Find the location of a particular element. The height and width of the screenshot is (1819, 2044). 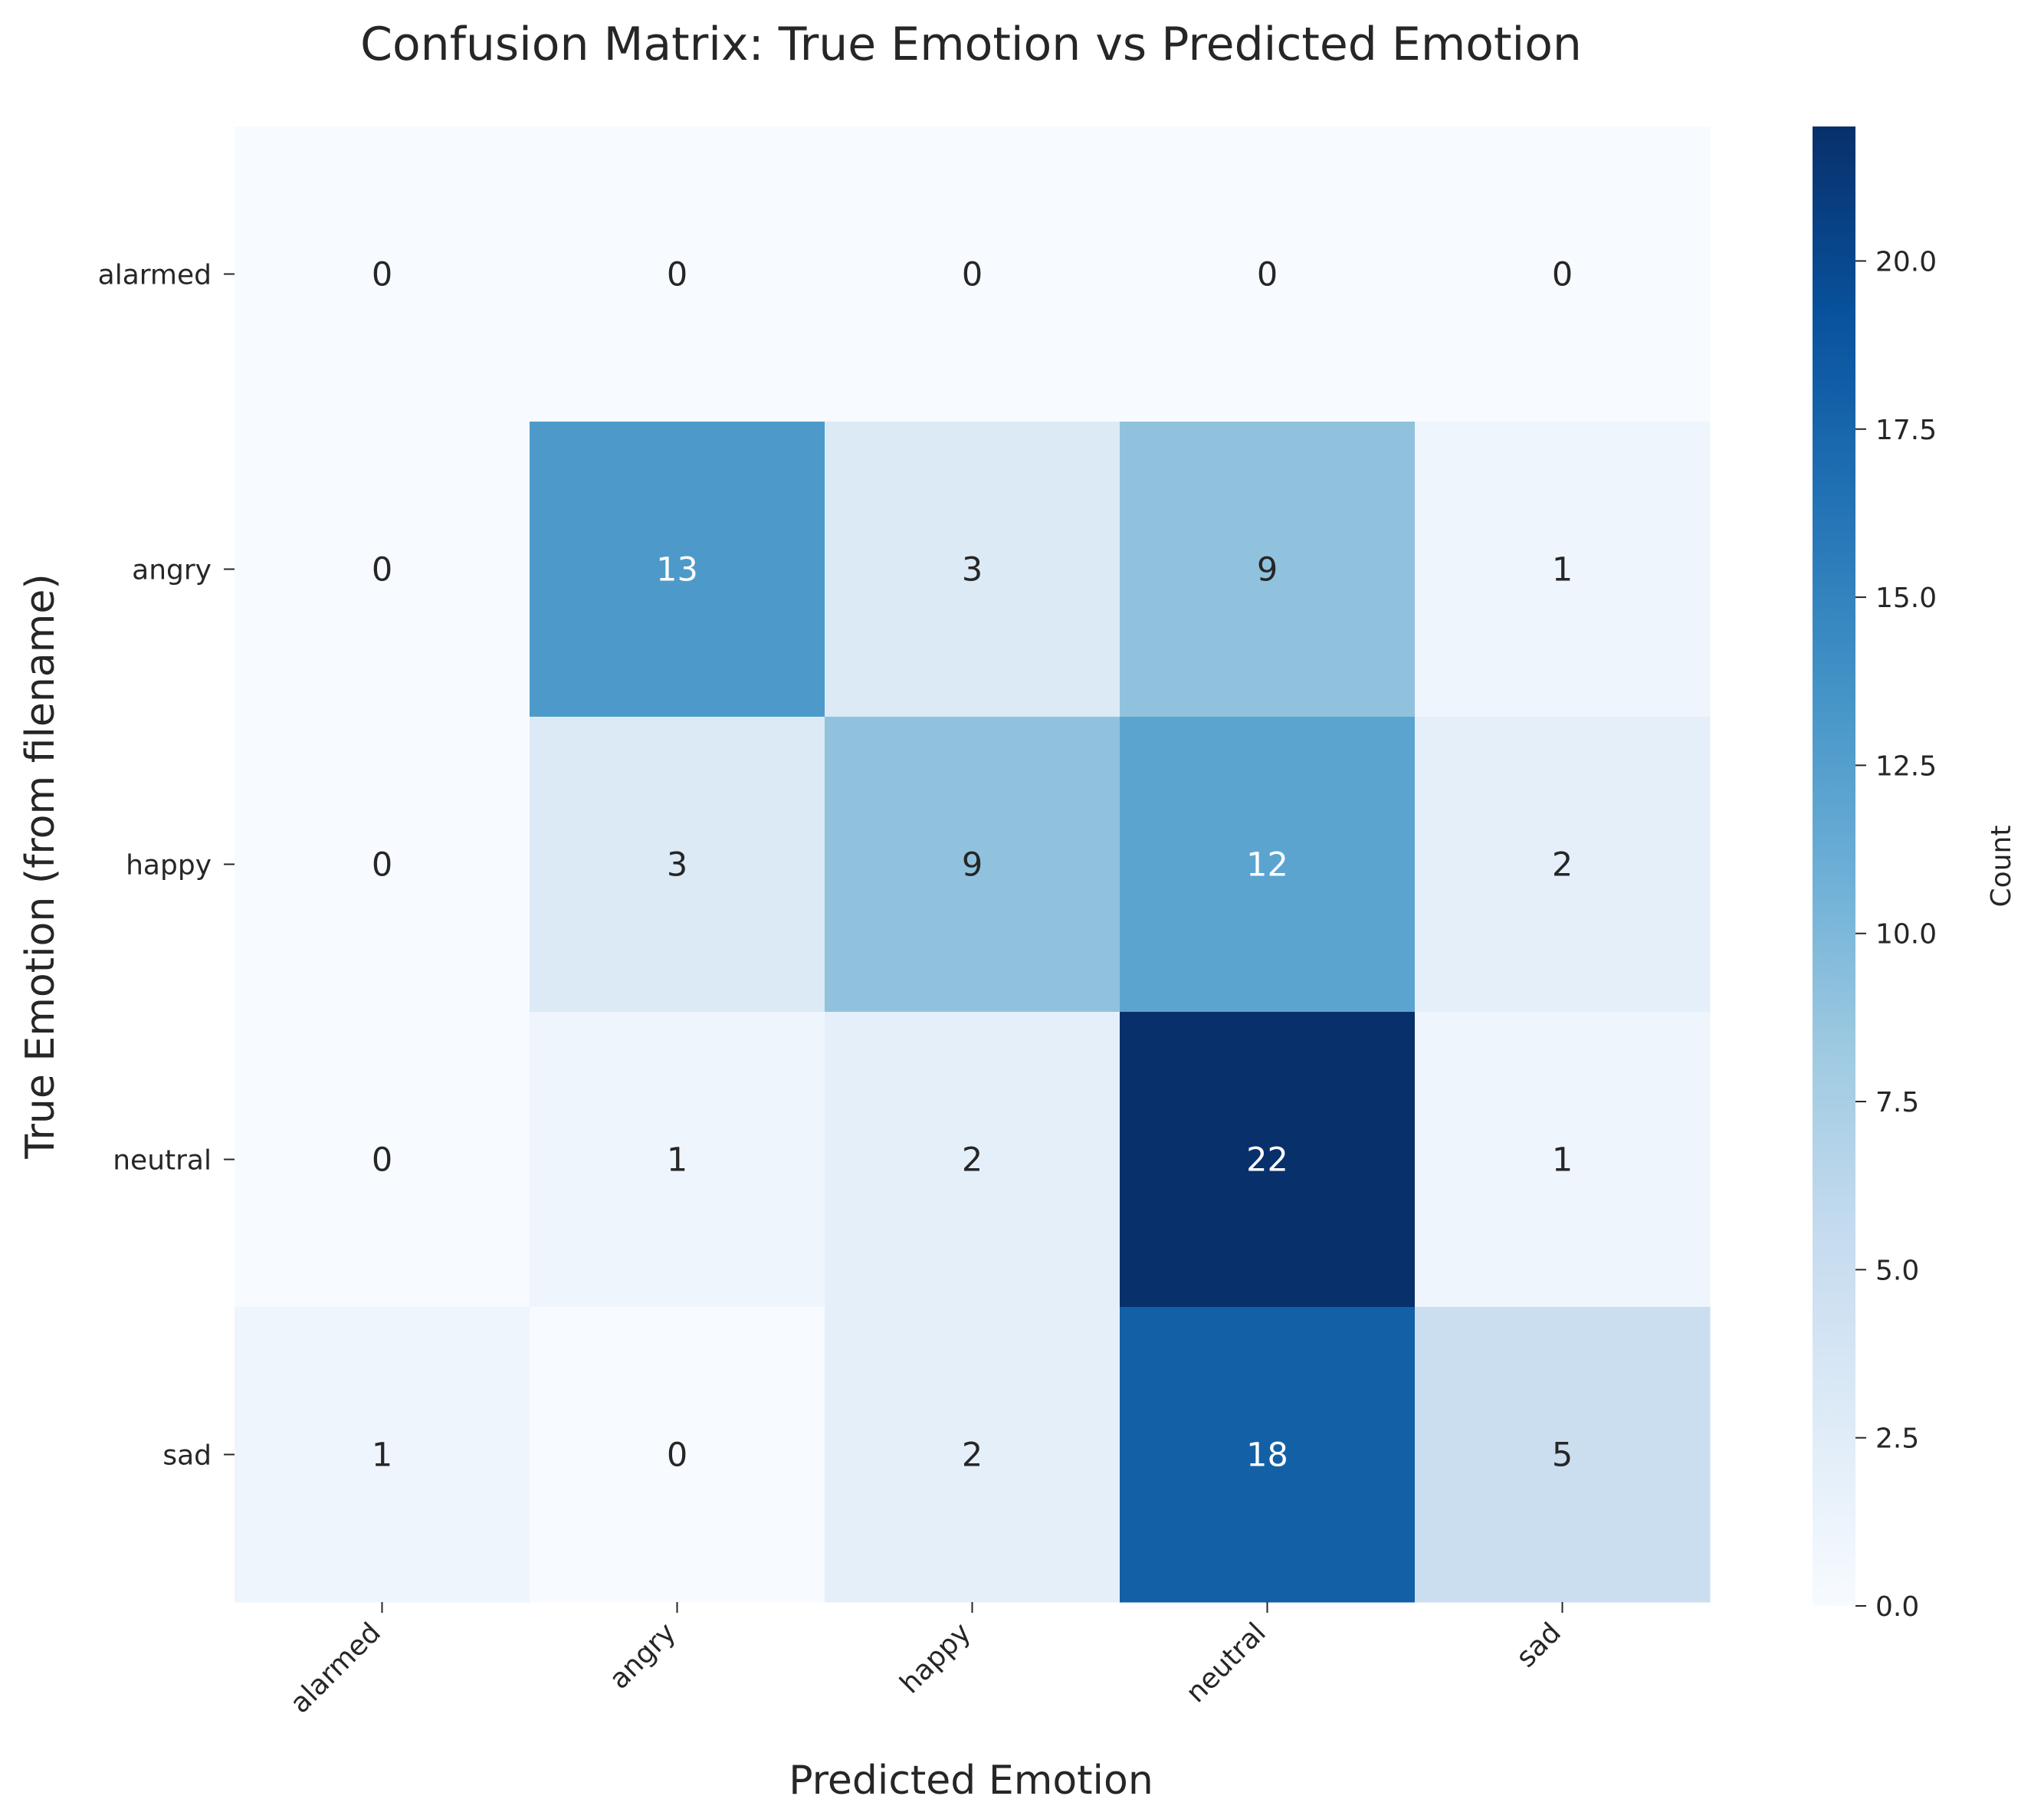

colorbar-label: Count is located at coordinates (2001, 867).